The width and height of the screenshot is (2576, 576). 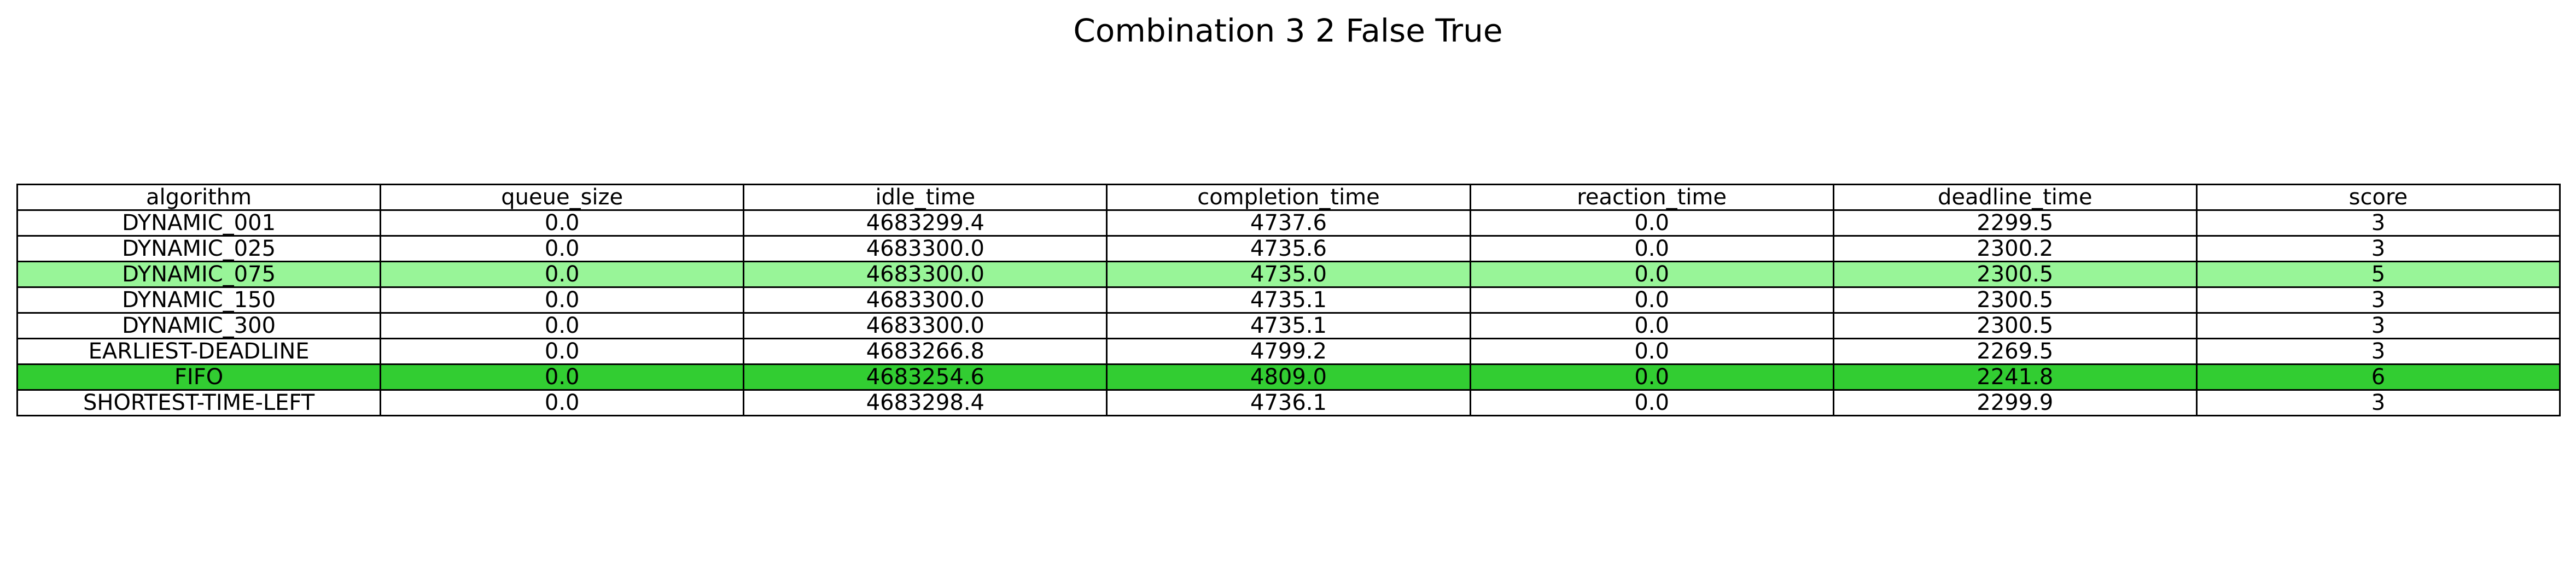 I want to click on table-row: DYNAMIC_001 0.0 4683299.4 4737.6 0.0 2299.5 3, so click(x=1288, y=223).